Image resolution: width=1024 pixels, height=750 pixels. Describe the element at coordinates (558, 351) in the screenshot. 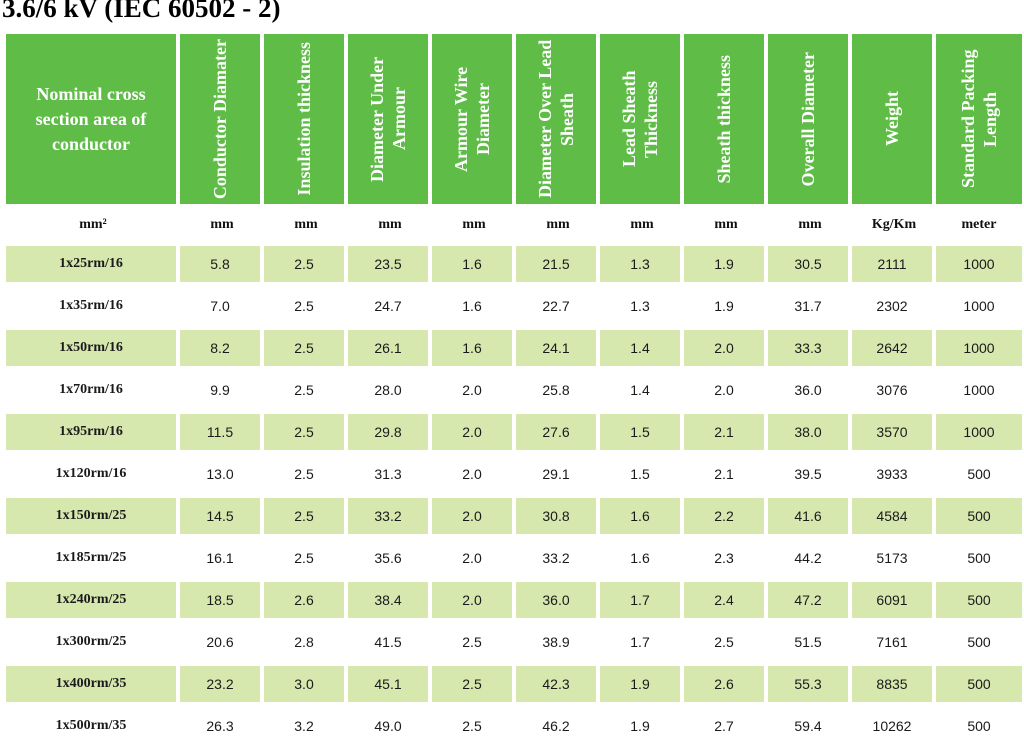

I see `table-cell: 24.1` at that location.